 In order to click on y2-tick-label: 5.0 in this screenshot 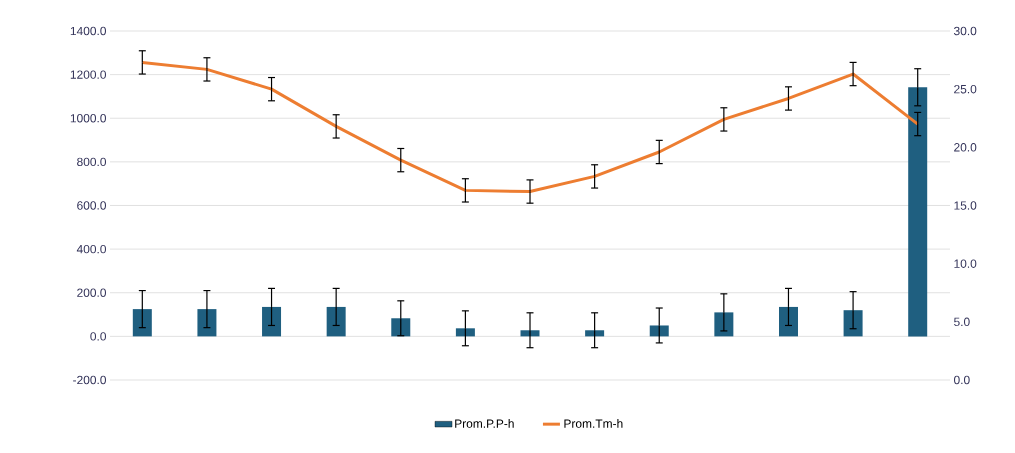, I will do `click(962, 322)`.